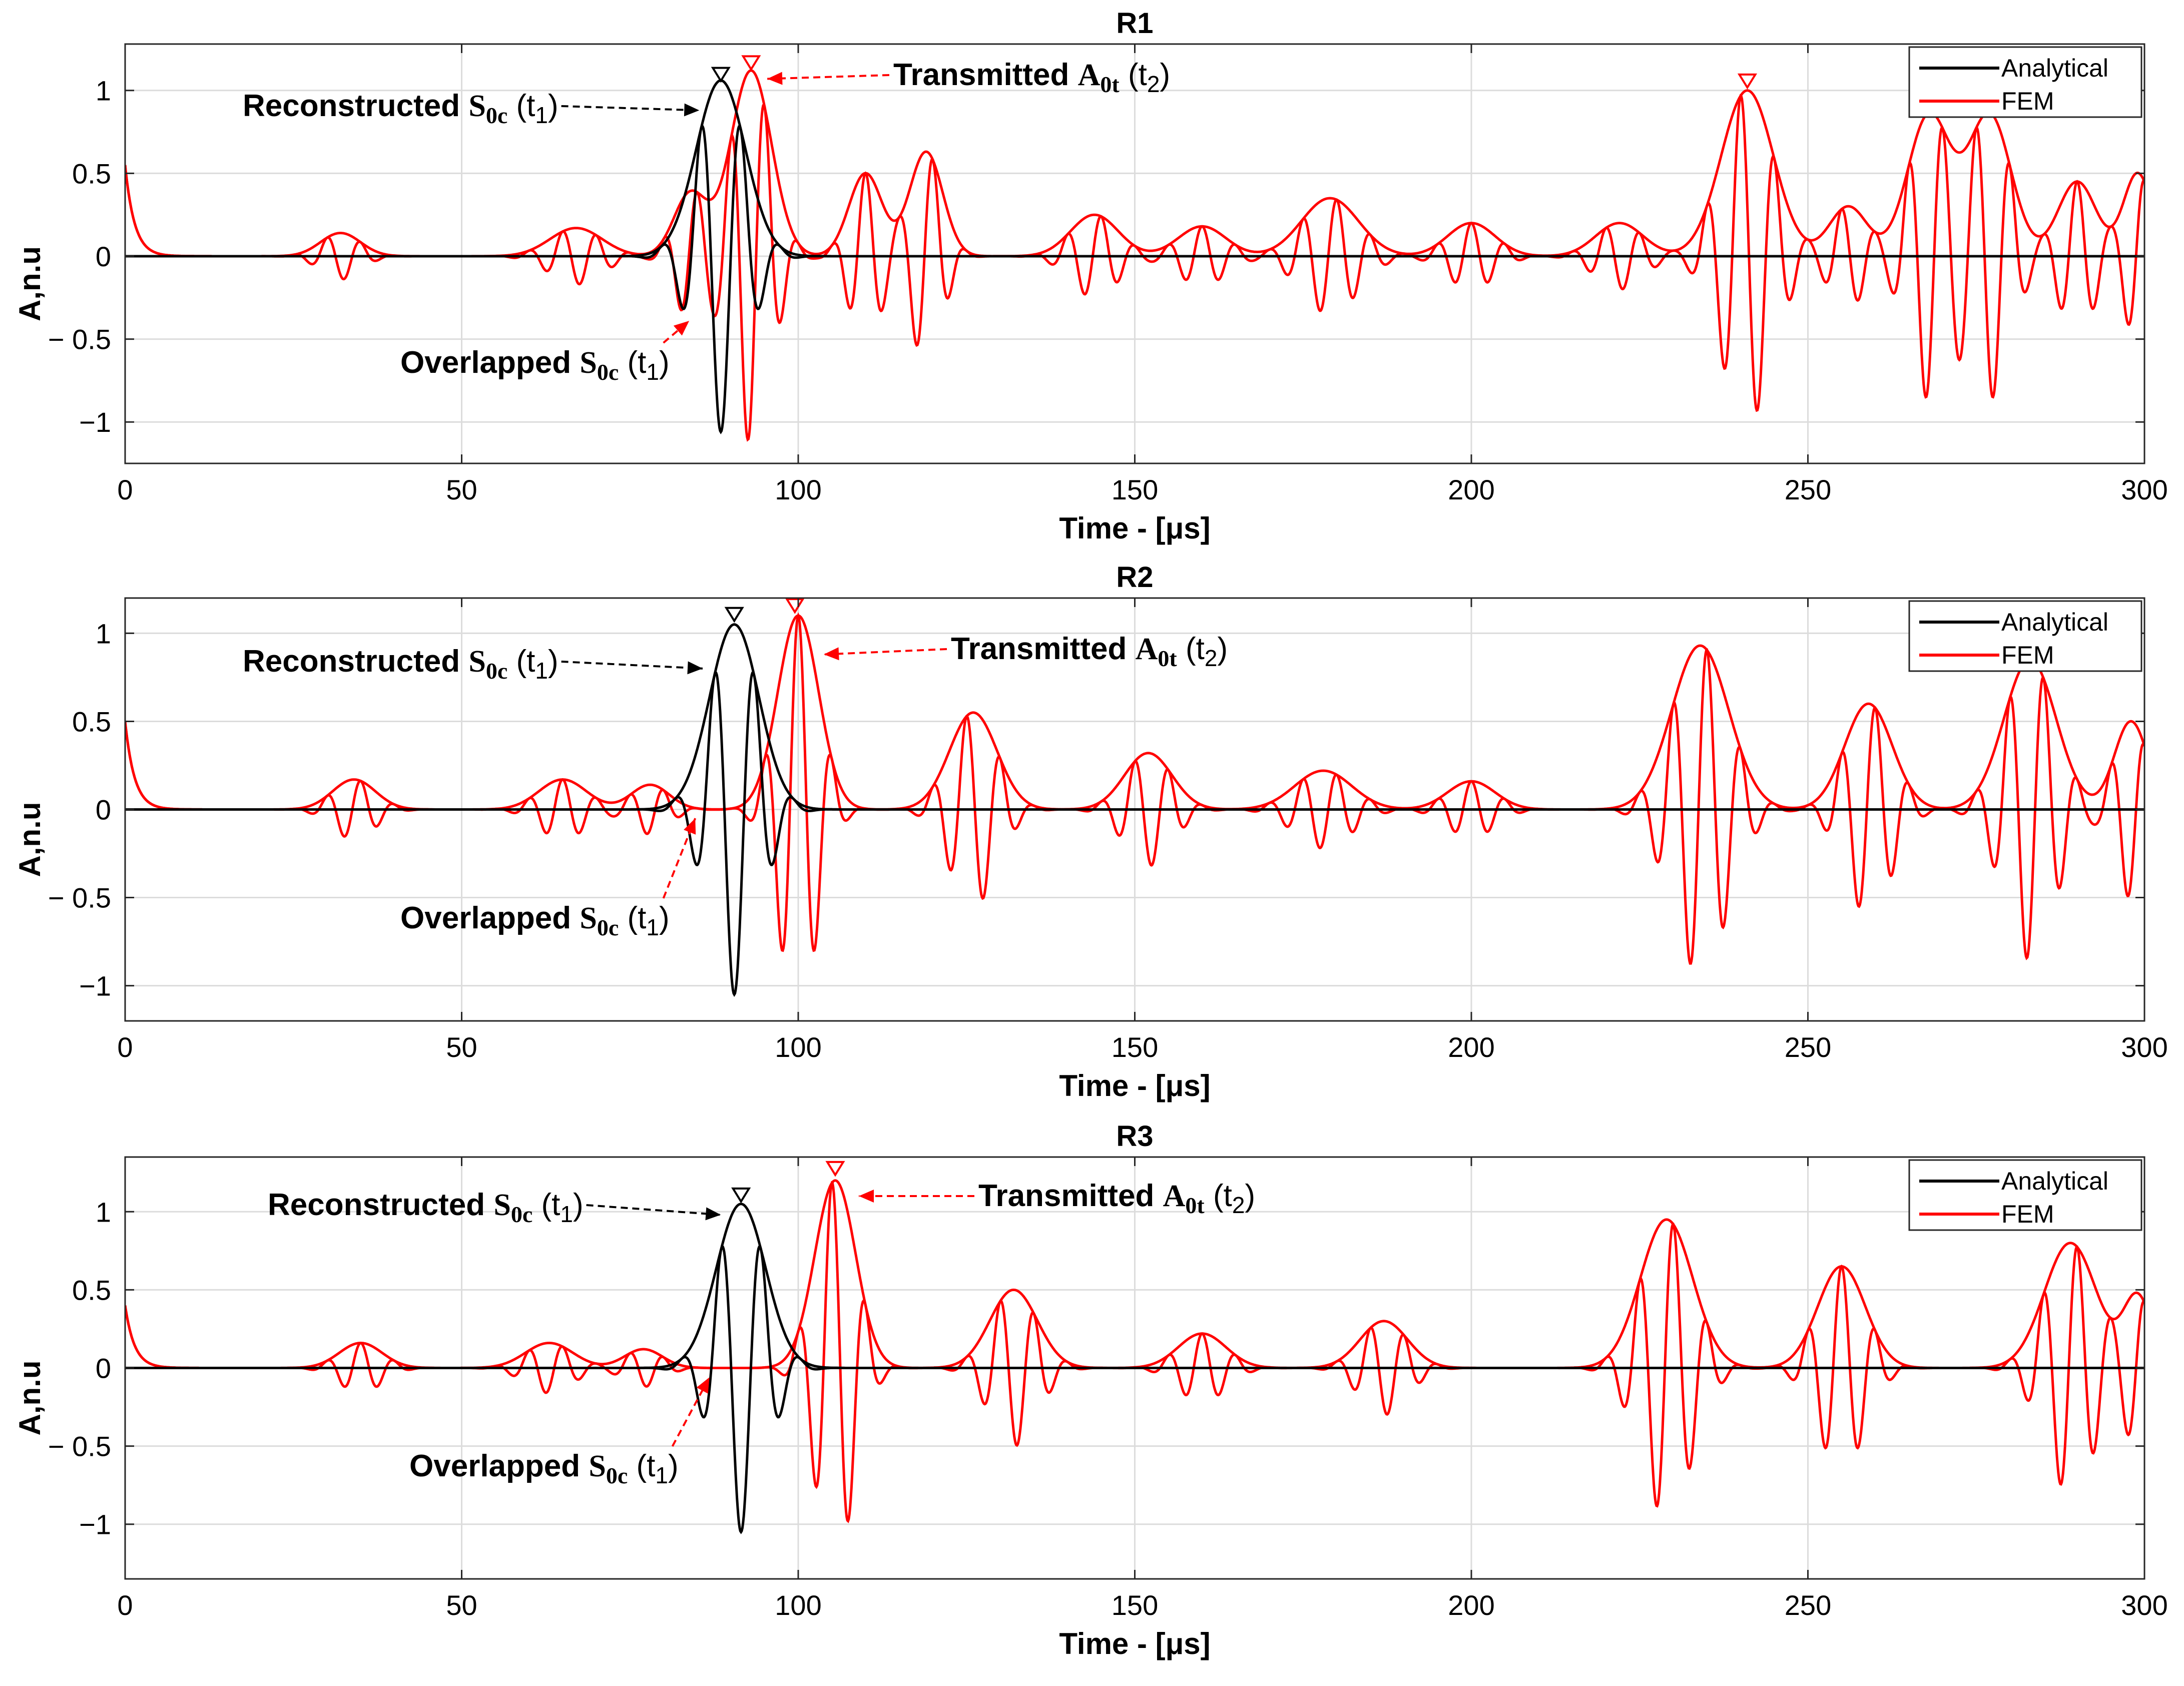 The image size is (2184, 1686). What do you see at coordinates (1135, 1136) in the screenshot?
I see `panel-title: R3` at bounding box center [1135, 1136].